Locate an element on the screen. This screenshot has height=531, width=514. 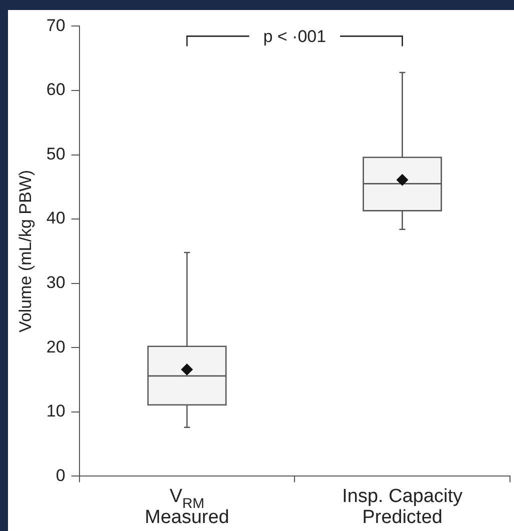
y-tick-label: 30 is located at coordinates (56, 282).